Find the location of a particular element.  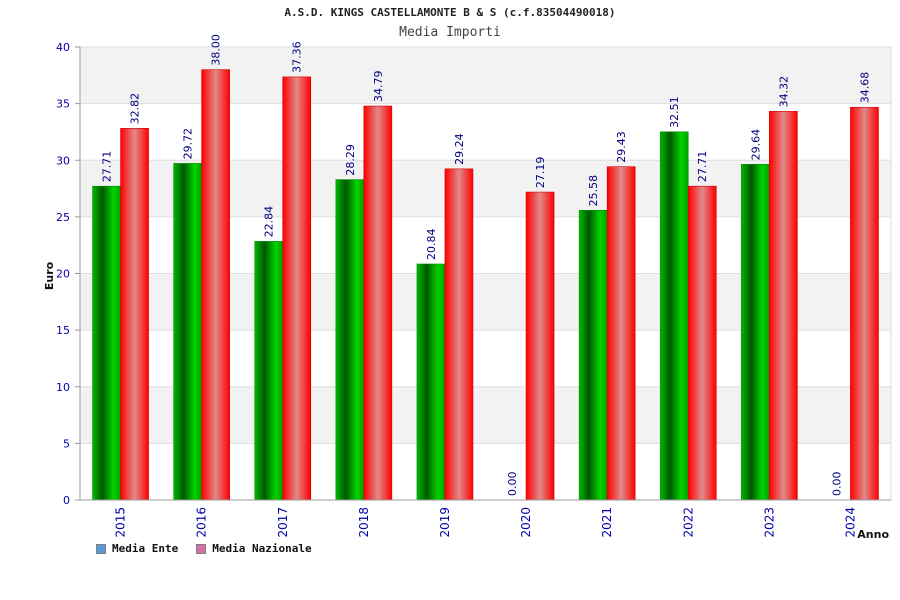

y-tick-label: 40 is located at coordinates (63, 47).